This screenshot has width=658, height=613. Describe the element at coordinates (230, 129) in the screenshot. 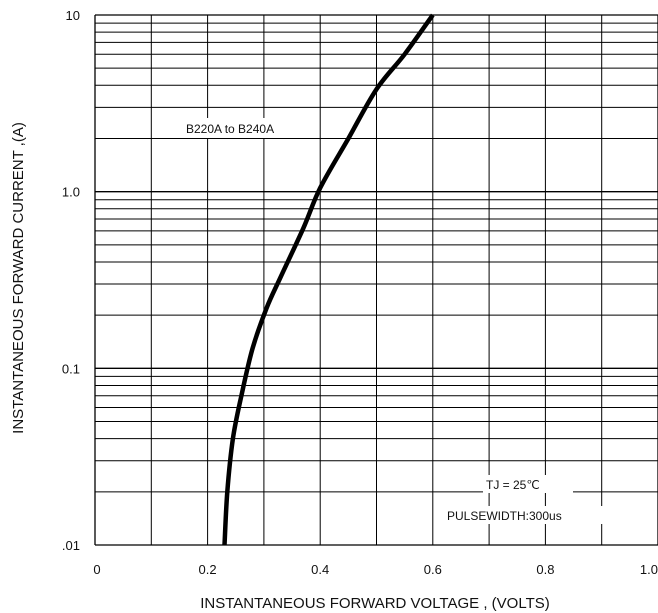

I see `series-label: B220A to B240A` at that location.